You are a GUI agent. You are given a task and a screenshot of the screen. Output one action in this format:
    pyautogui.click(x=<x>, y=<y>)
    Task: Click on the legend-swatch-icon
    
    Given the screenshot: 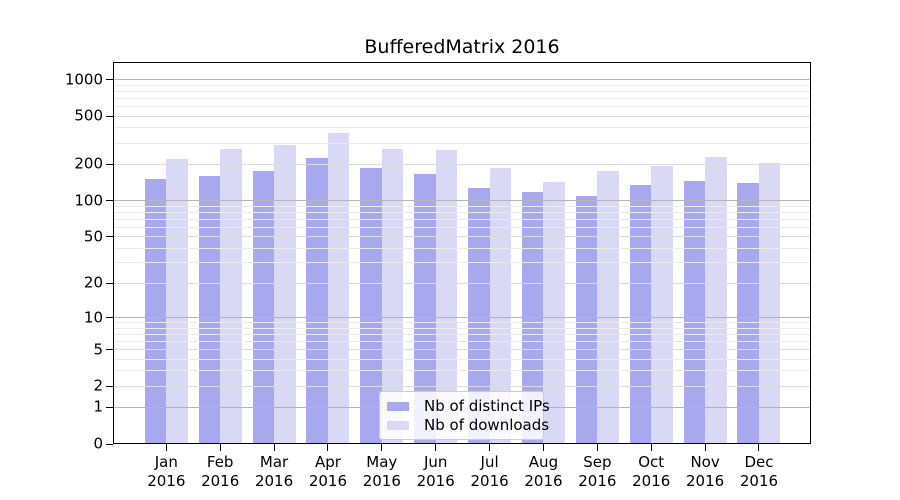 What is the action you would take?
    pyautogui.click(x=398, y=425)
    